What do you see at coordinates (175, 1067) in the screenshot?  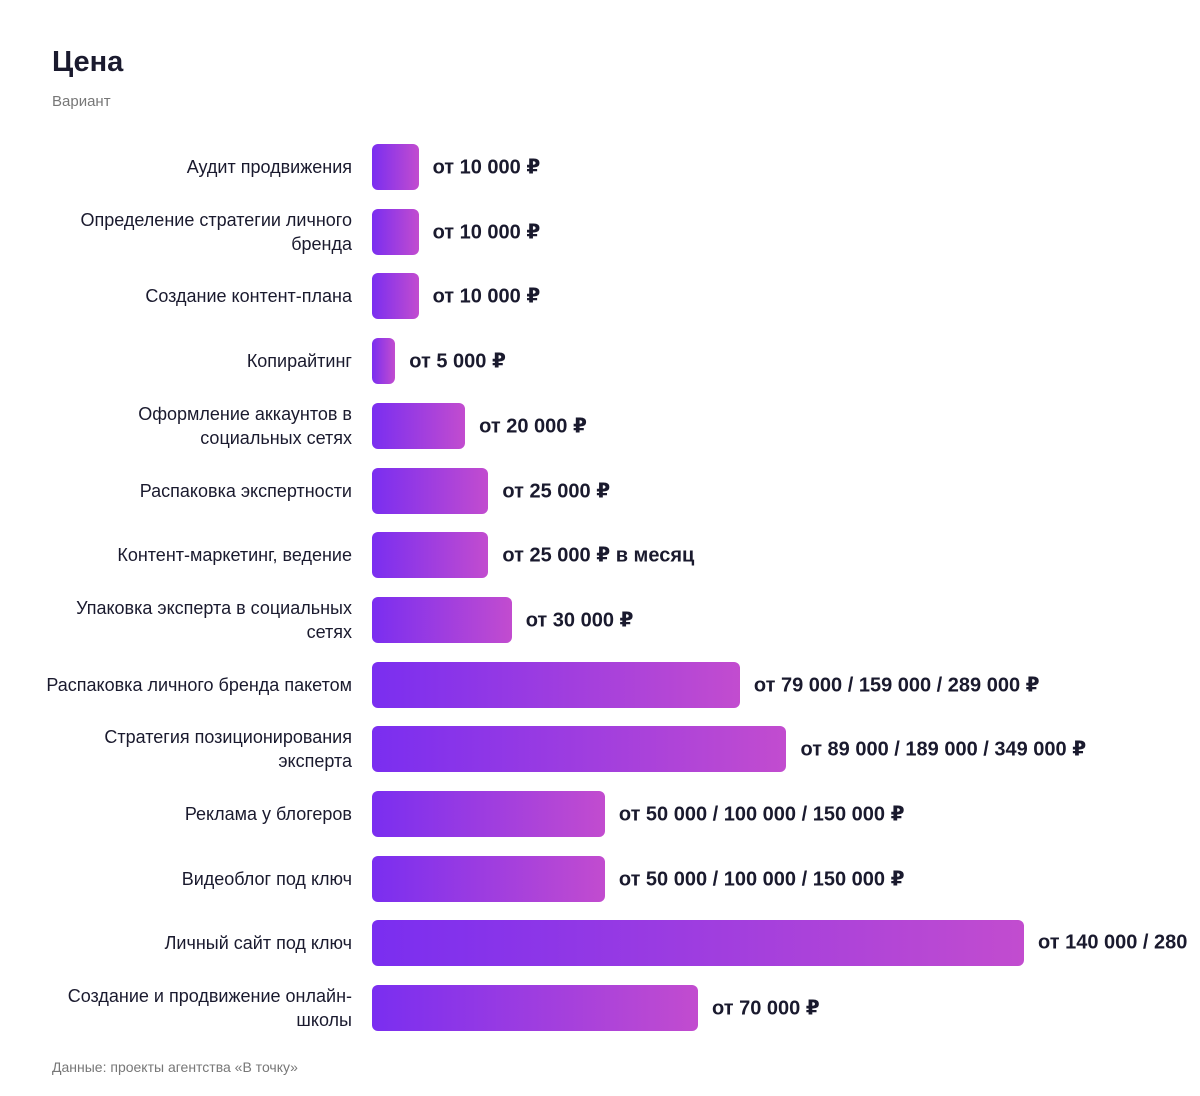 I see `source-note: Данные: проекты агентства «В точку»` at bounding box center [175, 1067].